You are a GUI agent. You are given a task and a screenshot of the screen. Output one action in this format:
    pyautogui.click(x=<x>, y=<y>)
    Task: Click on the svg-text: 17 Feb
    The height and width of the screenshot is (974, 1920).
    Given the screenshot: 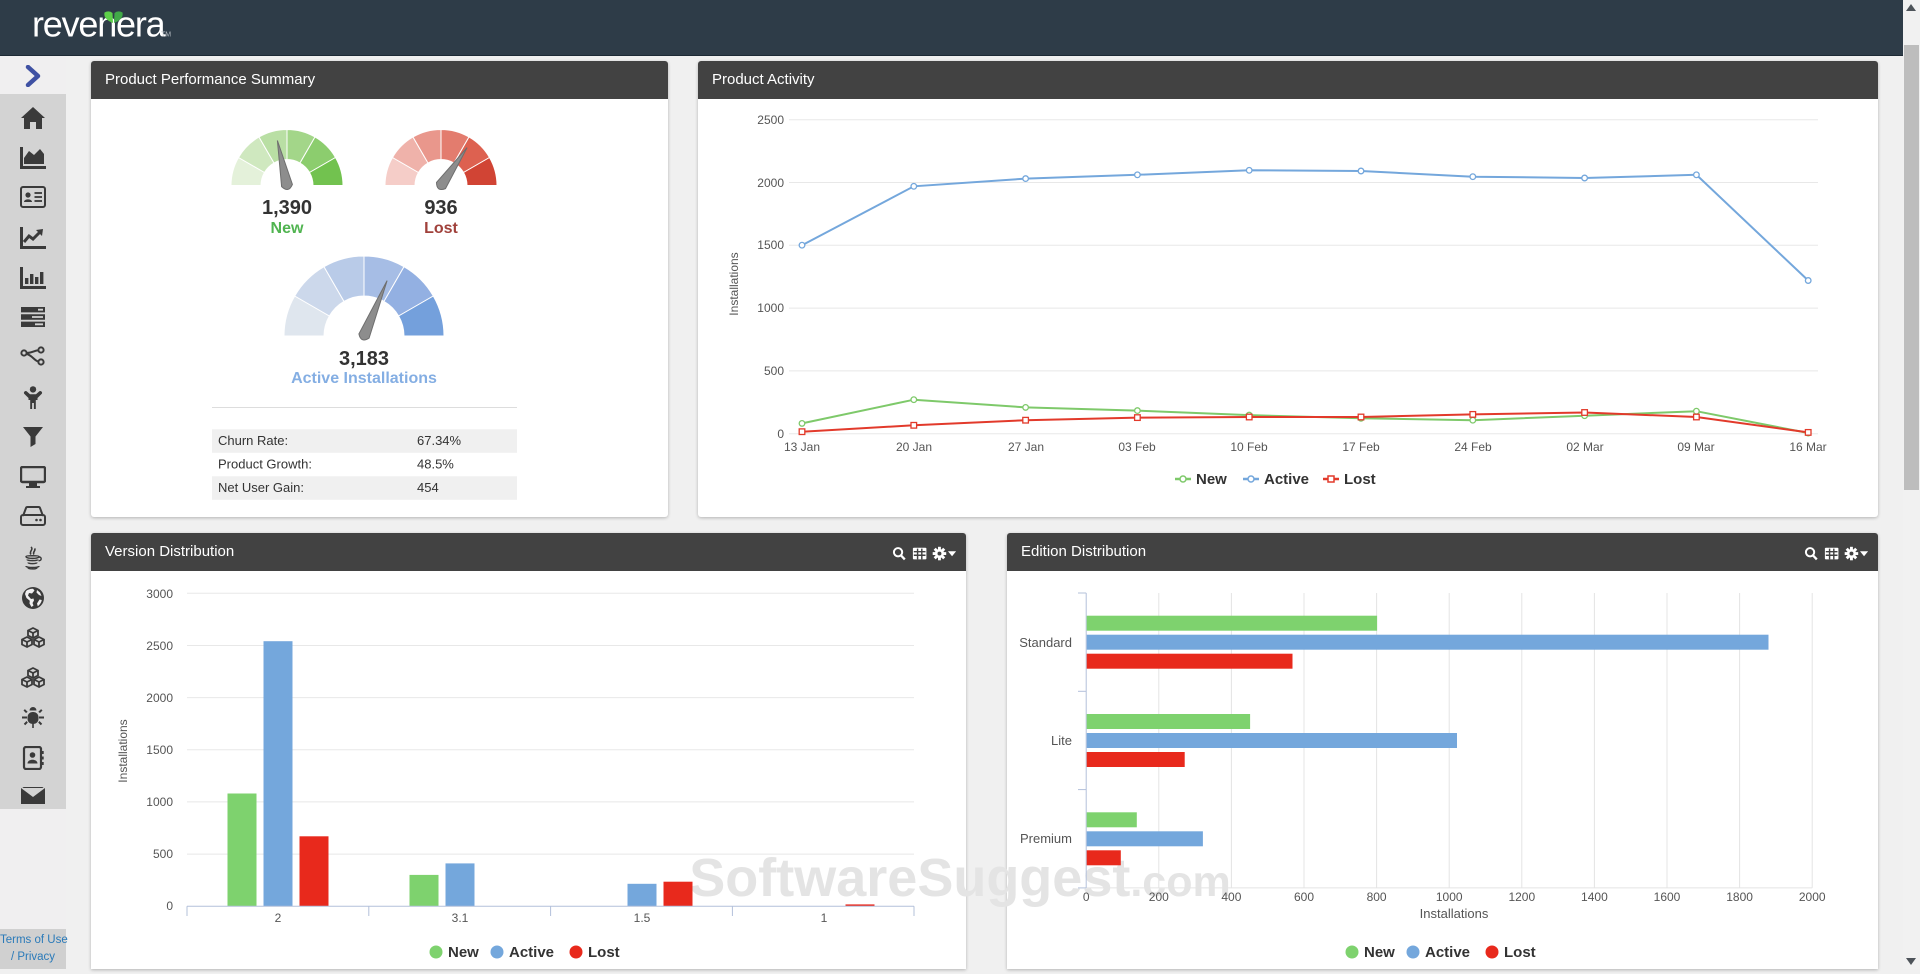 What is the action you would take?
    pyautogui.click(x=1361, y=447)
    